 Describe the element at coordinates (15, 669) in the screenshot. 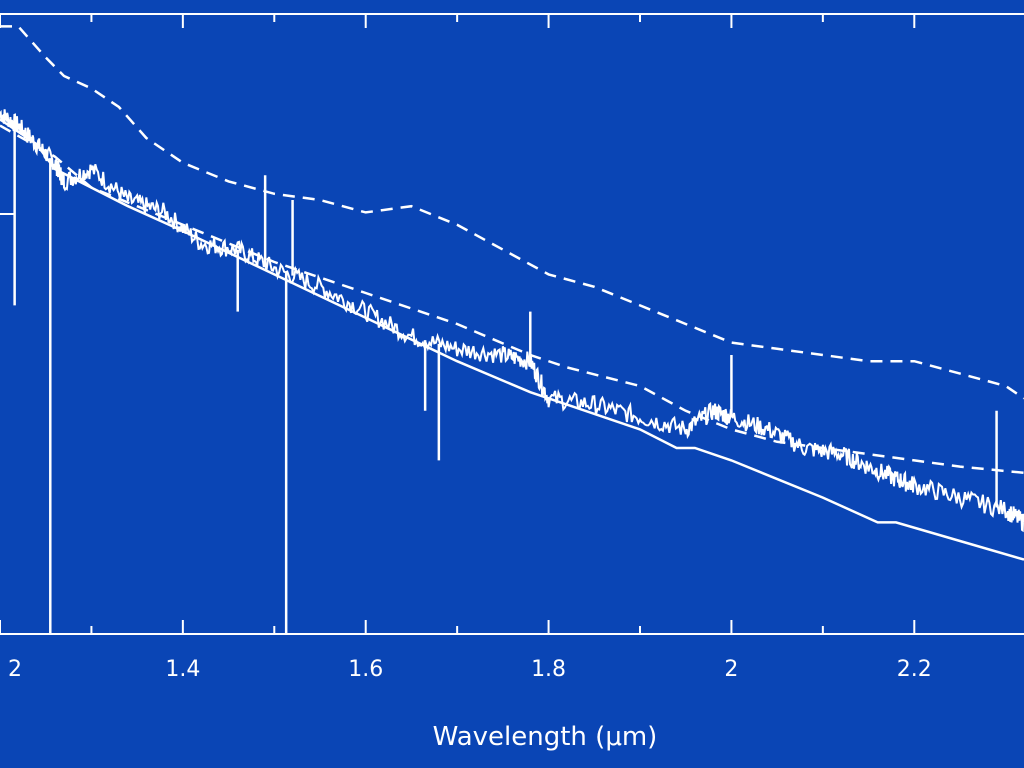

I see `x-tick-label-0: 2` at that location.